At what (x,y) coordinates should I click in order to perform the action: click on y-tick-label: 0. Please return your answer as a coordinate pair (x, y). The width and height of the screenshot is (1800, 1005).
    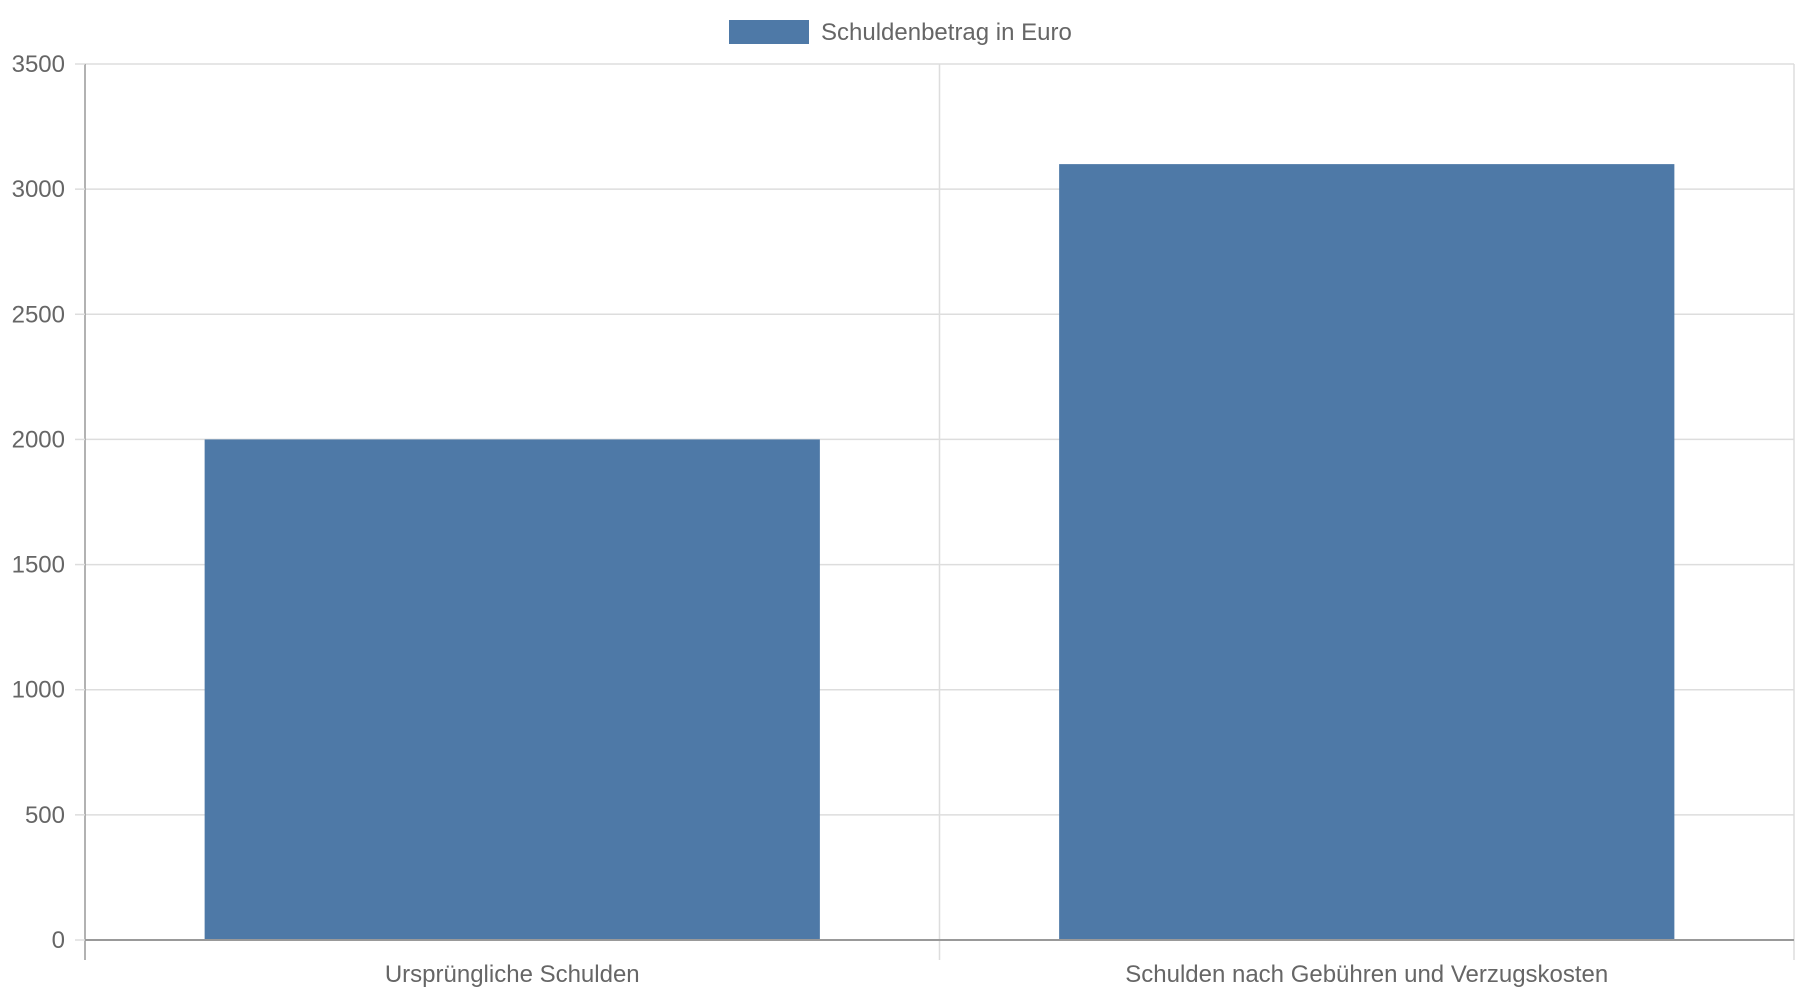
    Looking at the image, I should click on (58, 940).